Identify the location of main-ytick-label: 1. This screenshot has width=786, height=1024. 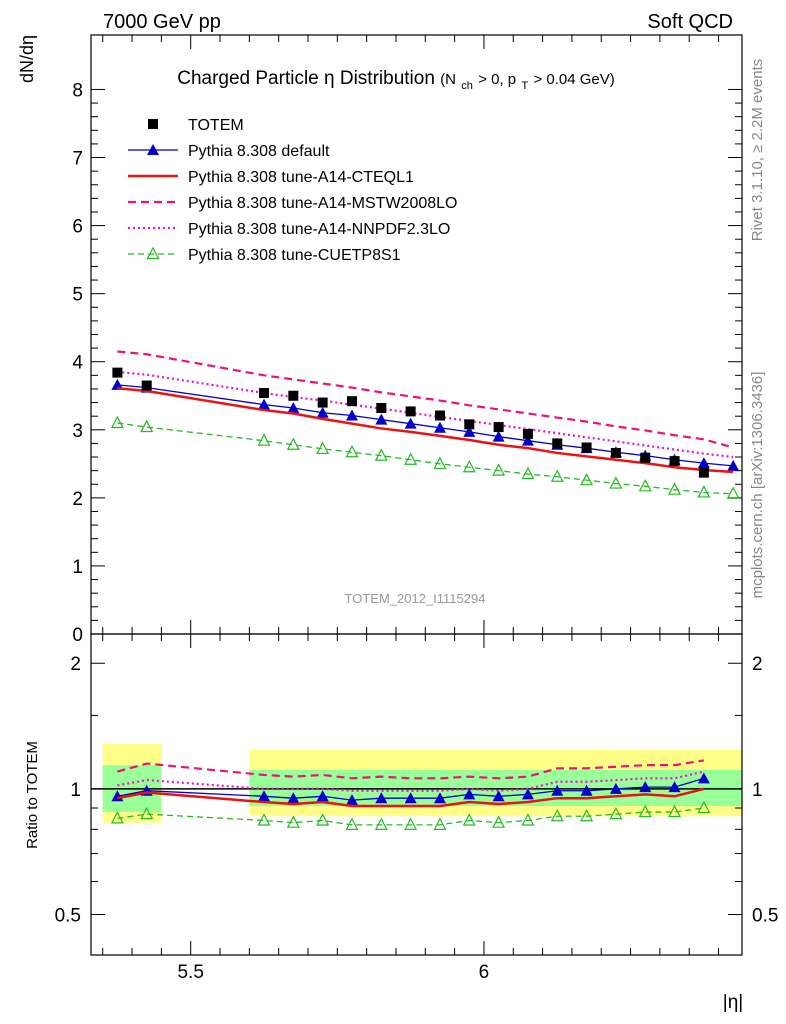
(77, 567).